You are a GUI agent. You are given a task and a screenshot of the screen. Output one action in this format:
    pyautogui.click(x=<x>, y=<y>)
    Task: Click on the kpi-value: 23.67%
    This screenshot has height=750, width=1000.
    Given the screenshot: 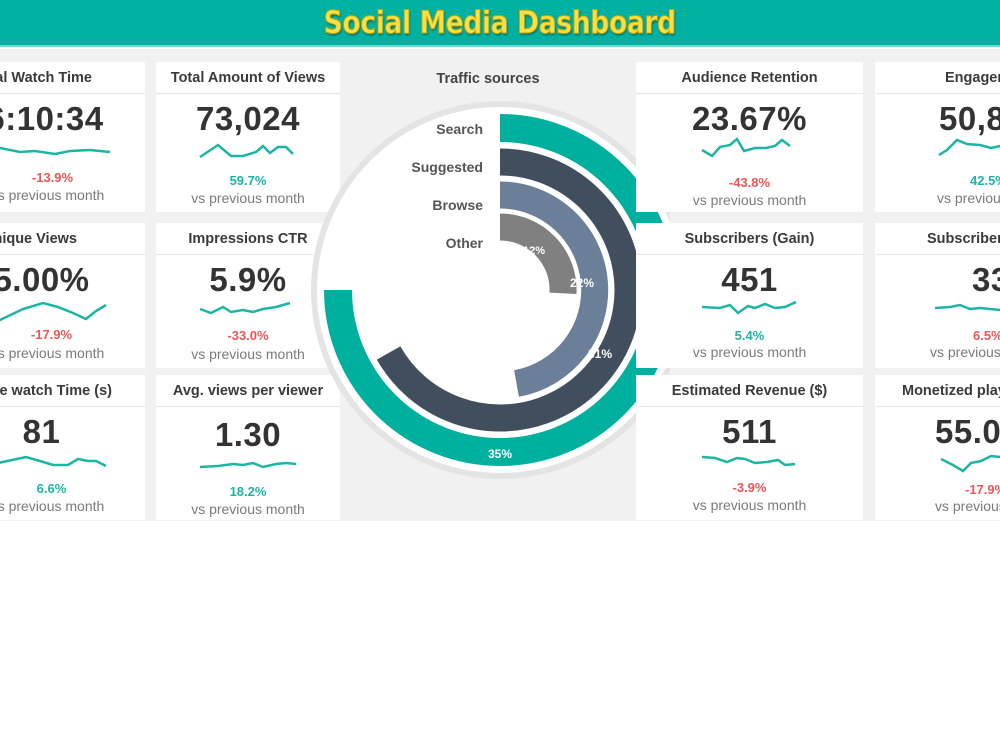 What is the action you would take?
    pyautogui.click(x=749, y=118)
    